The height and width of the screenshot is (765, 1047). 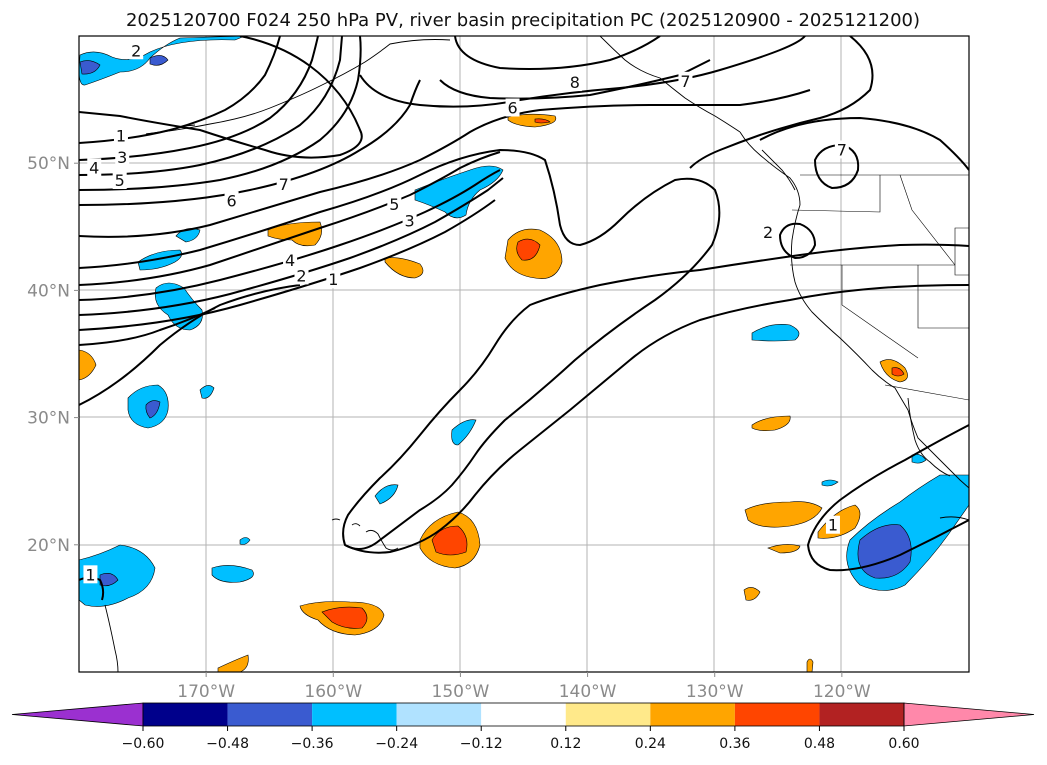 What do you see at coordinates (797, 241) in the screenshot?
I see `pv-contour-2-closed` at bounding box center [797, 241].